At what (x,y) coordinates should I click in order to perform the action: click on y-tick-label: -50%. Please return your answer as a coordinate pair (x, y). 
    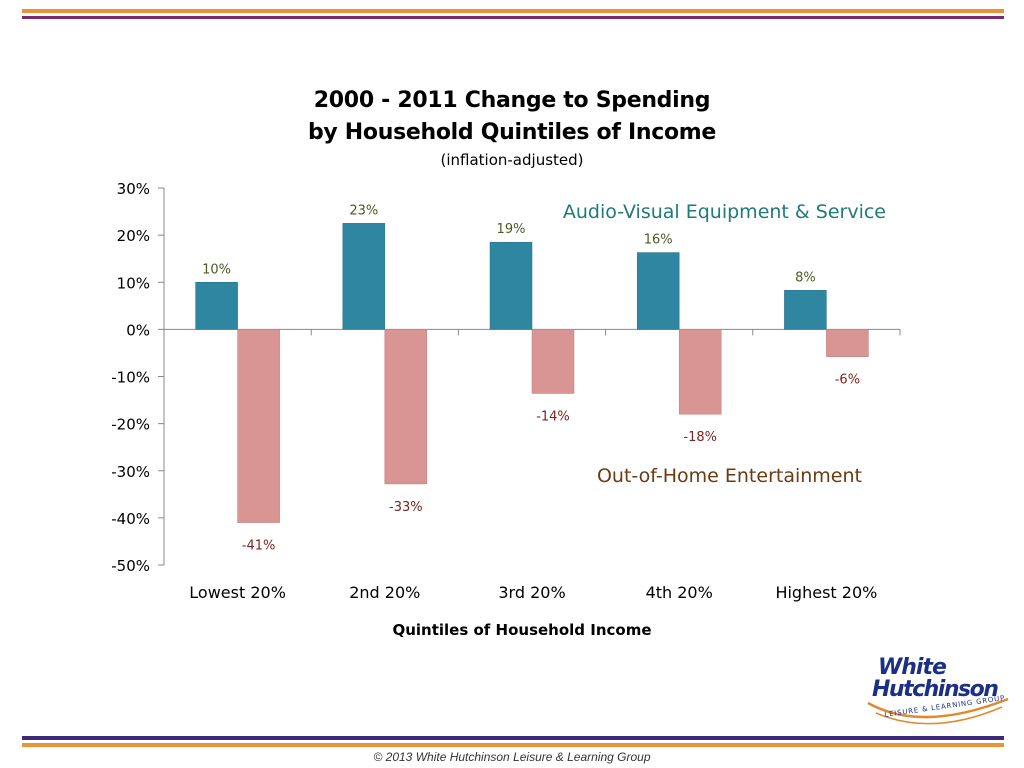
    Looking at the image, I should click on (130, 566).